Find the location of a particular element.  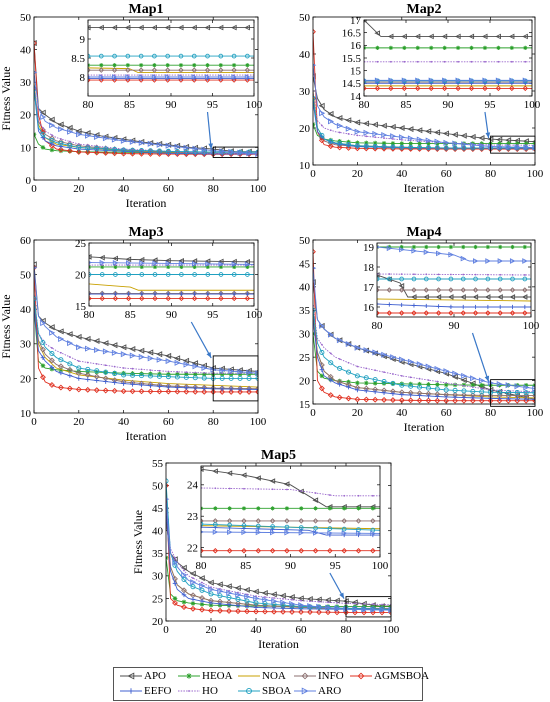

map2-series-group is located at coordinates (424, 90).